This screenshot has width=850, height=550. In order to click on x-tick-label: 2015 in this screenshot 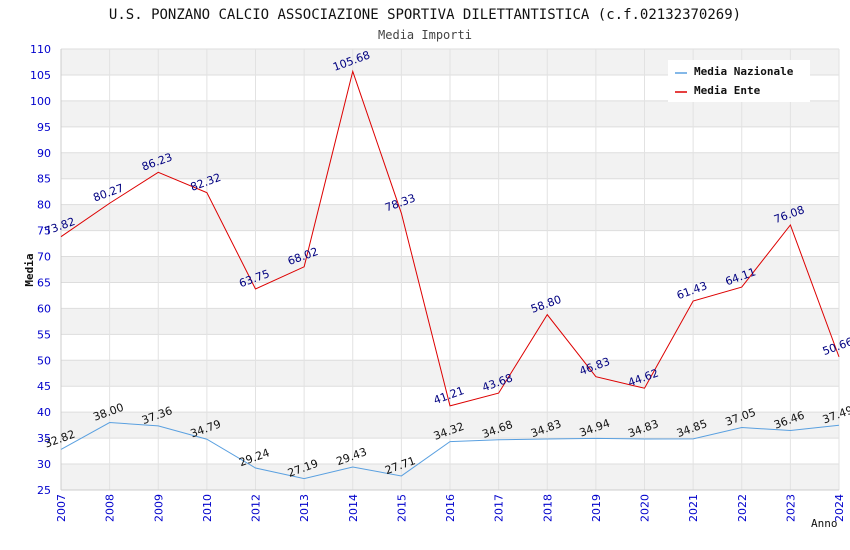, I will do `click(401, 508)`.